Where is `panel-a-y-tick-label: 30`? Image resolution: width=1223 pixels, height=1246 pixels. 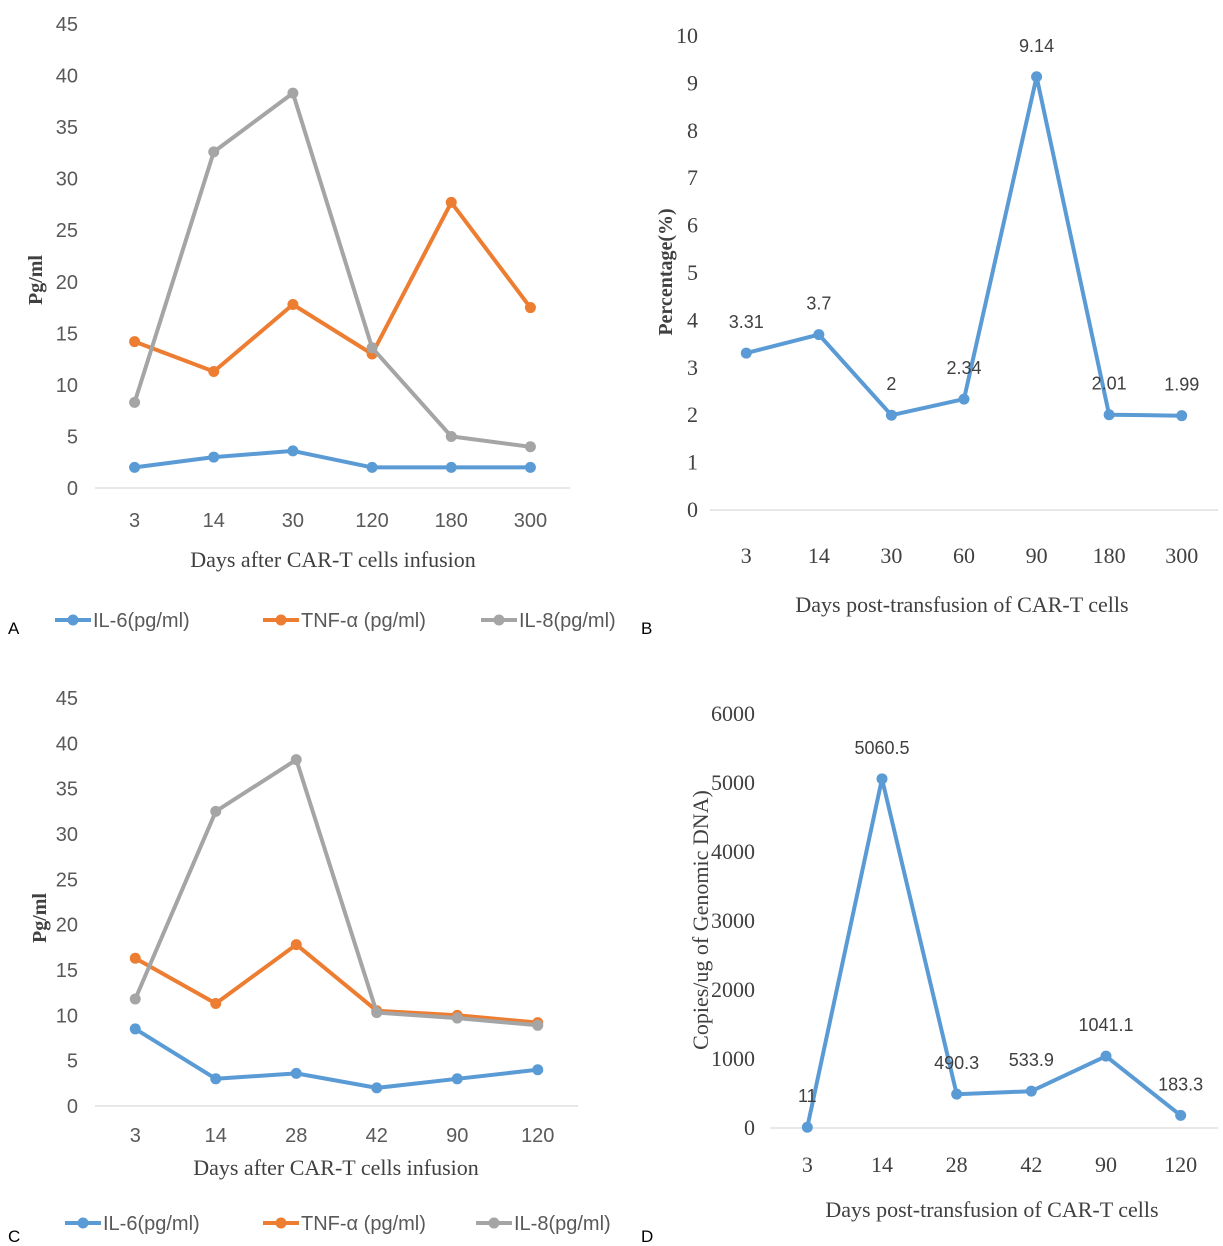 panel-a-y-tick-label: 30 is located at coordinates (67, 180).